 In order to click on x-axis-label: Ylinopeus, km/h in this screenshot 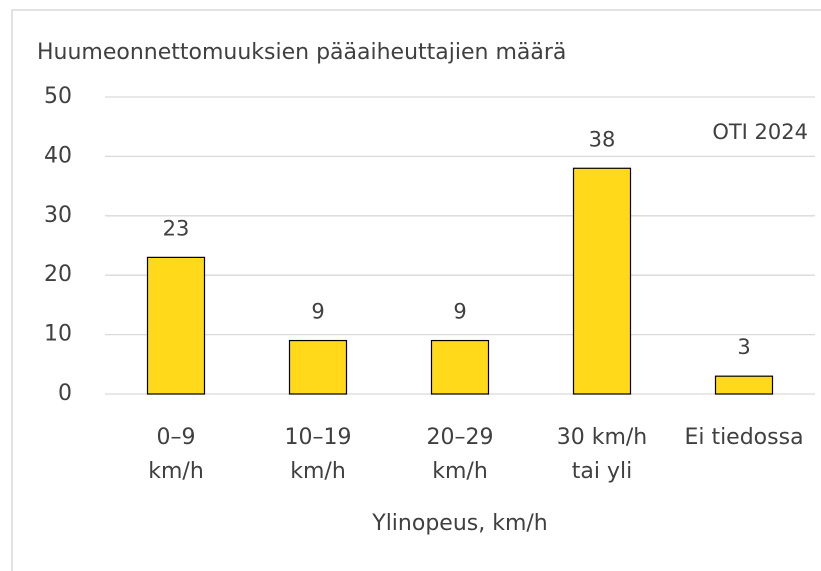, I will do `click(459, 523)`.